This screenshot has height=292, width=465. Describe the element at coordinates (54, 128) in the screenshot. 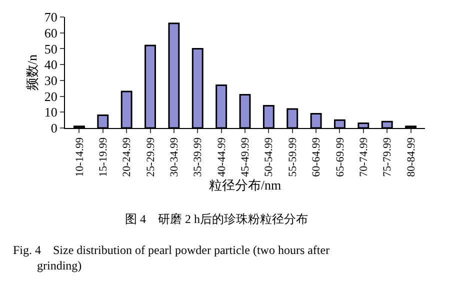

I see `y-tick-label: 0` at that location.